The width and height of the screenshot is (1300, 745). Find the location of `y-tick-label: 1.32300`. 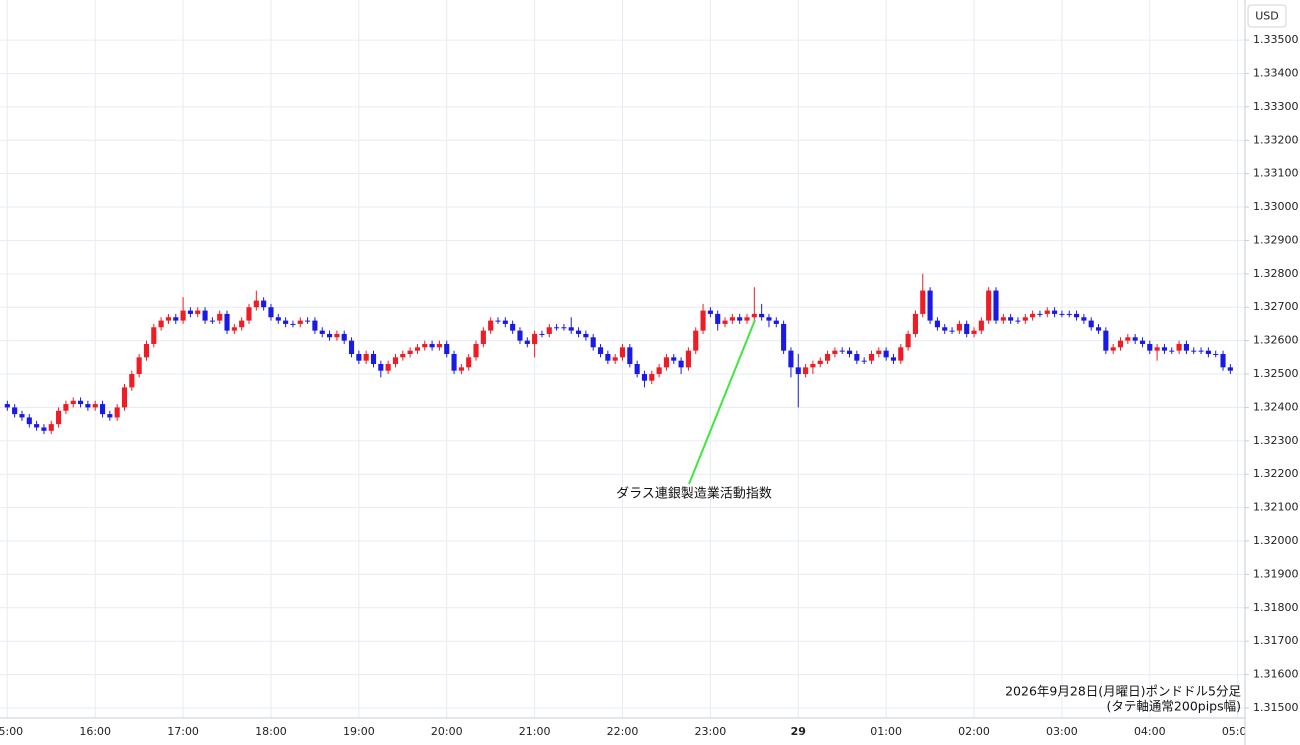

y-tick-label: 1.32300 is located at coordinates (1276, 440).